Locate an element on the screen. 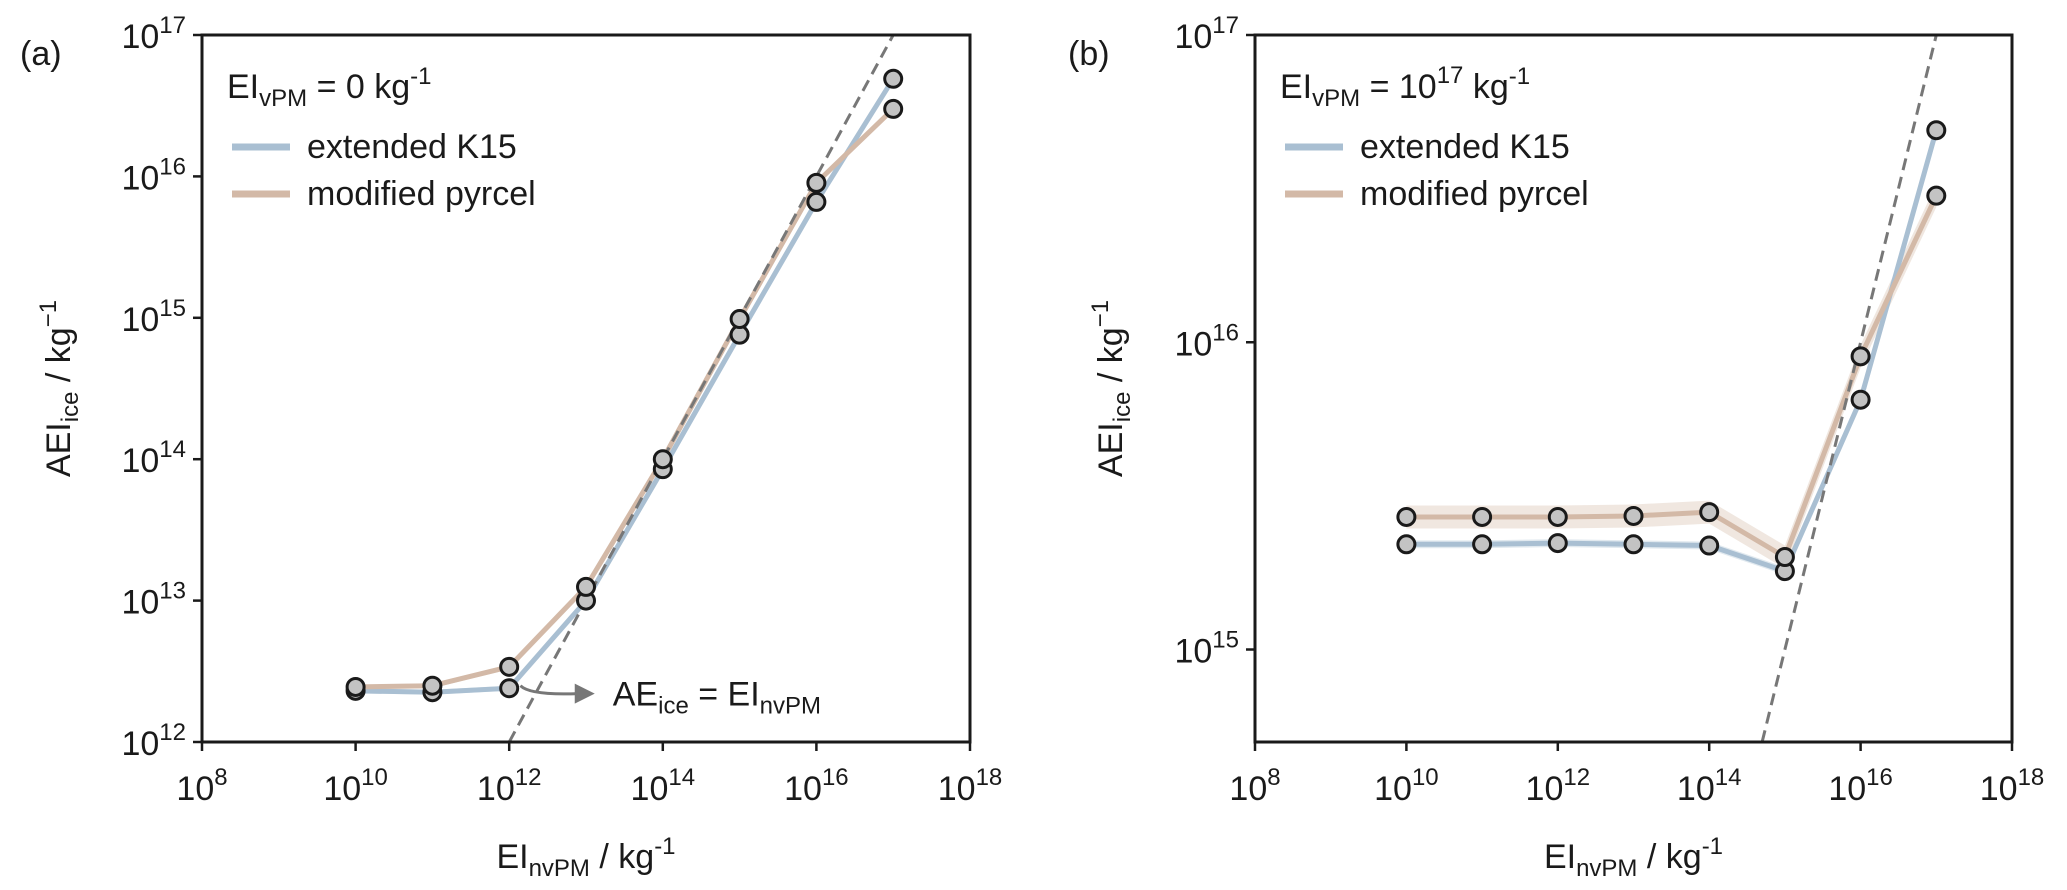  vpm-annotation: EIvPM = 1017 kg-1 is located at coordinates (1405, 87).